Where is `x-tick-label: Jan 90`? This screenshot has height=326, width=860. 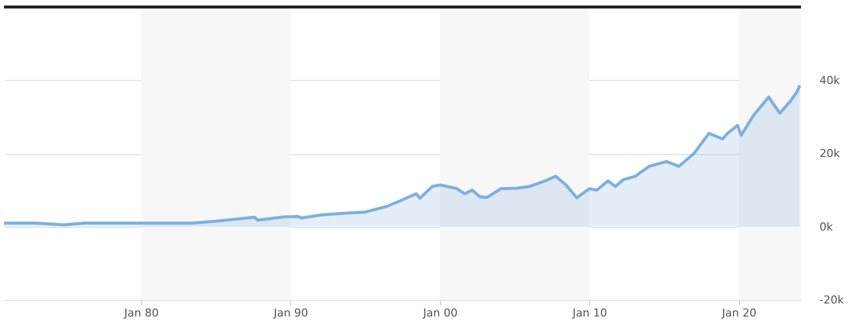 x-tick-label: Jan 90 is located at coordinates (290, 313).